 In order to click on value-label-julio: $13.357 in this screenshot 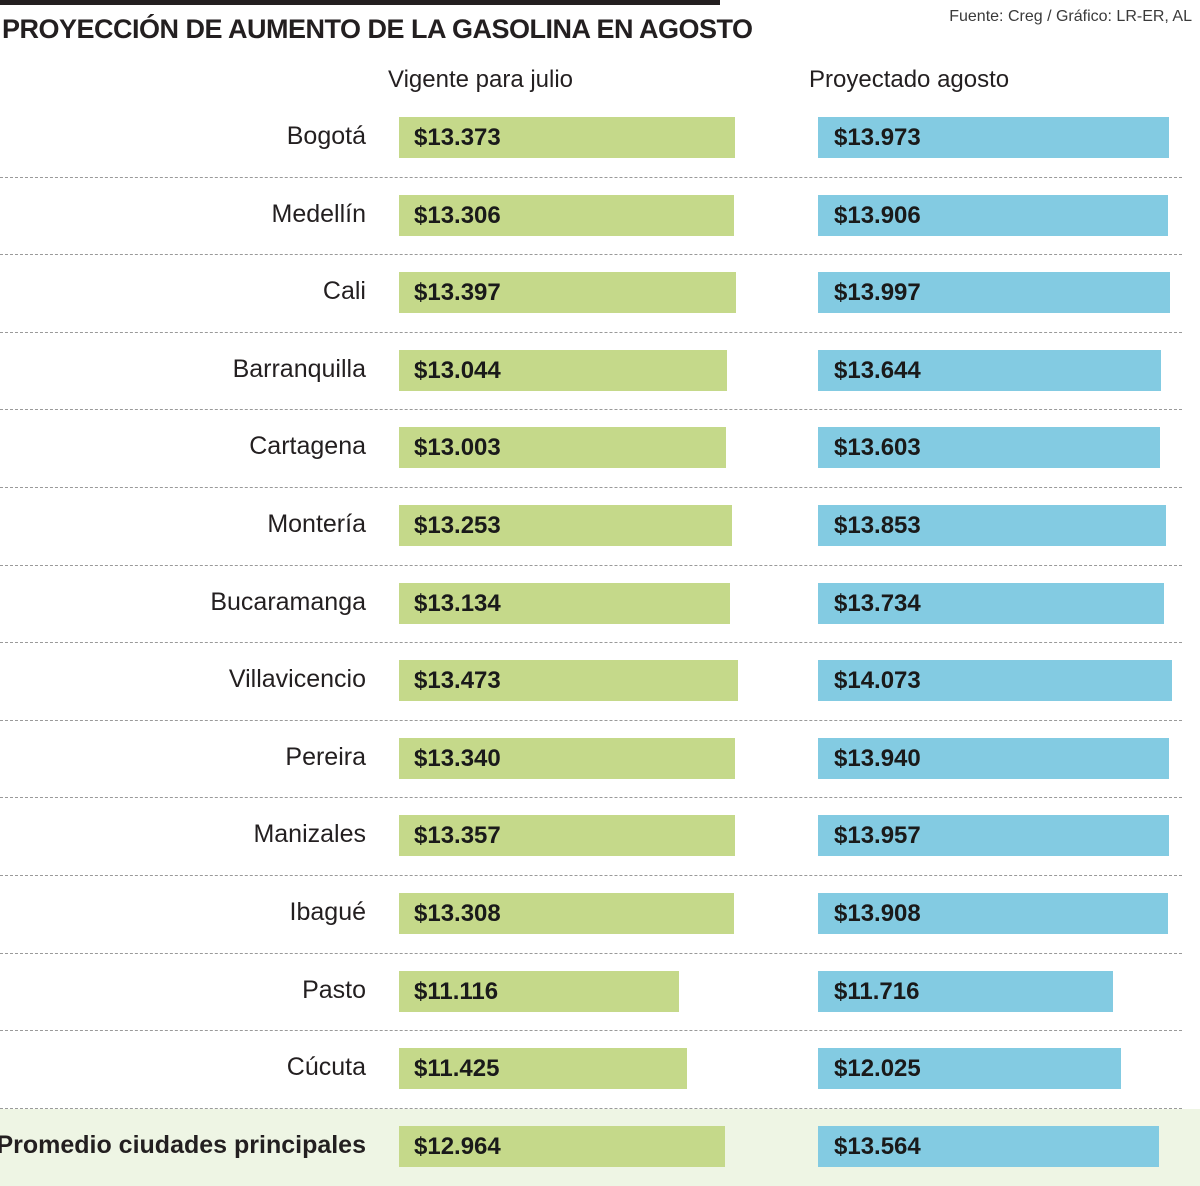, I will do `click(457, 836)`.